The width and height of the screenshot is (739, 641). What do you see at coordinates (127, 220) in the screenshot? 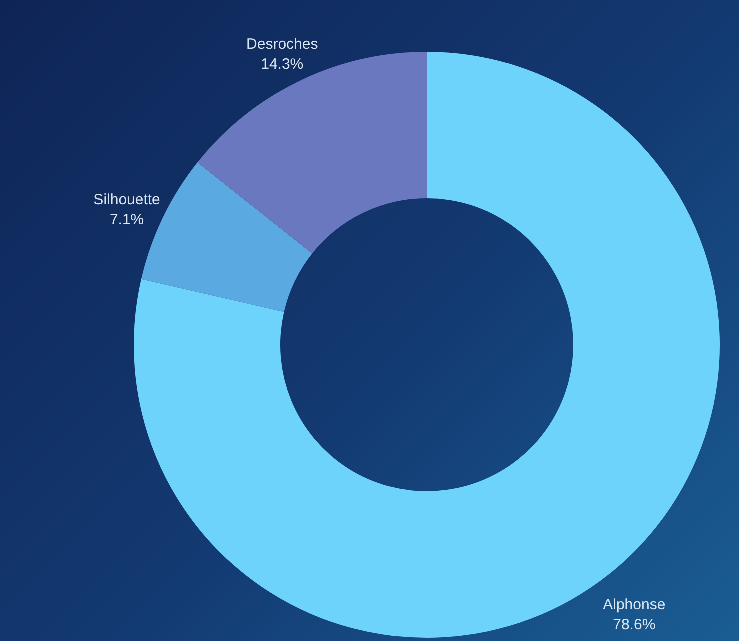
I see `data-label: 7.1%` at bounding box center [127, 220].